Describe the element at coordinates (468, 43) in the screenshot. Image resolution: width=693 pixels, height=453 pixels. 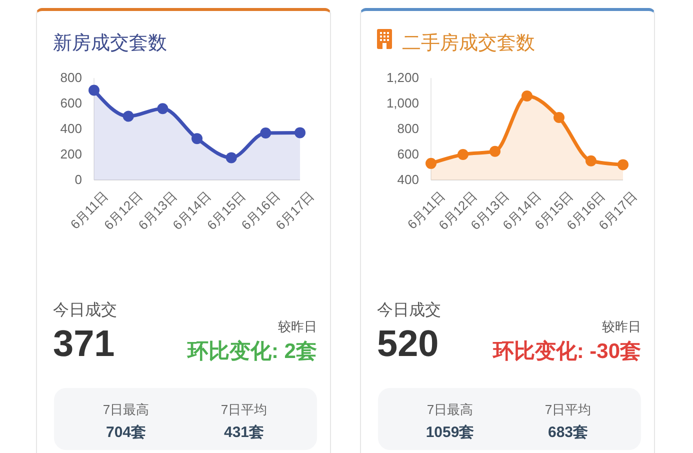
I see `chart-title: 二手房成交套数` at that location.